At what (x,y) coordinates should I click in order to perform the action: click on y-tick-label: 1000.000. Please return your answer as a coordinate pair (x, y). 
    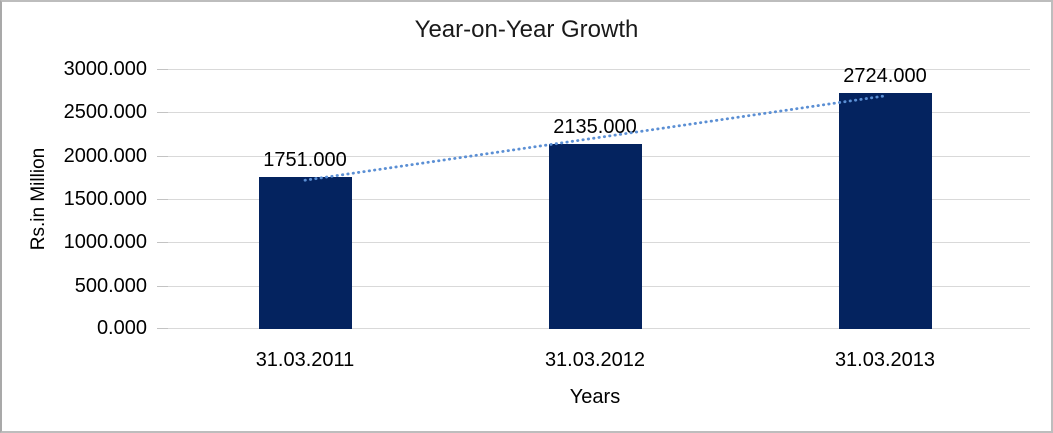
    Looking at the image, I should click on (105, 242).